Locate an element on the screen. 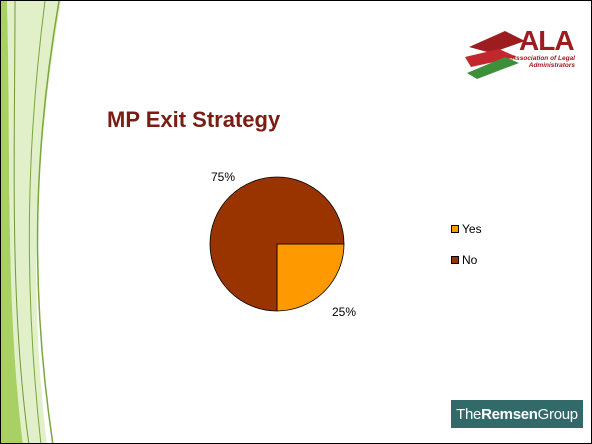 This screenshot has height=444, width=592. ala-logo-tagline: Association of Legal Administrators is located at coordinates (543, 62).